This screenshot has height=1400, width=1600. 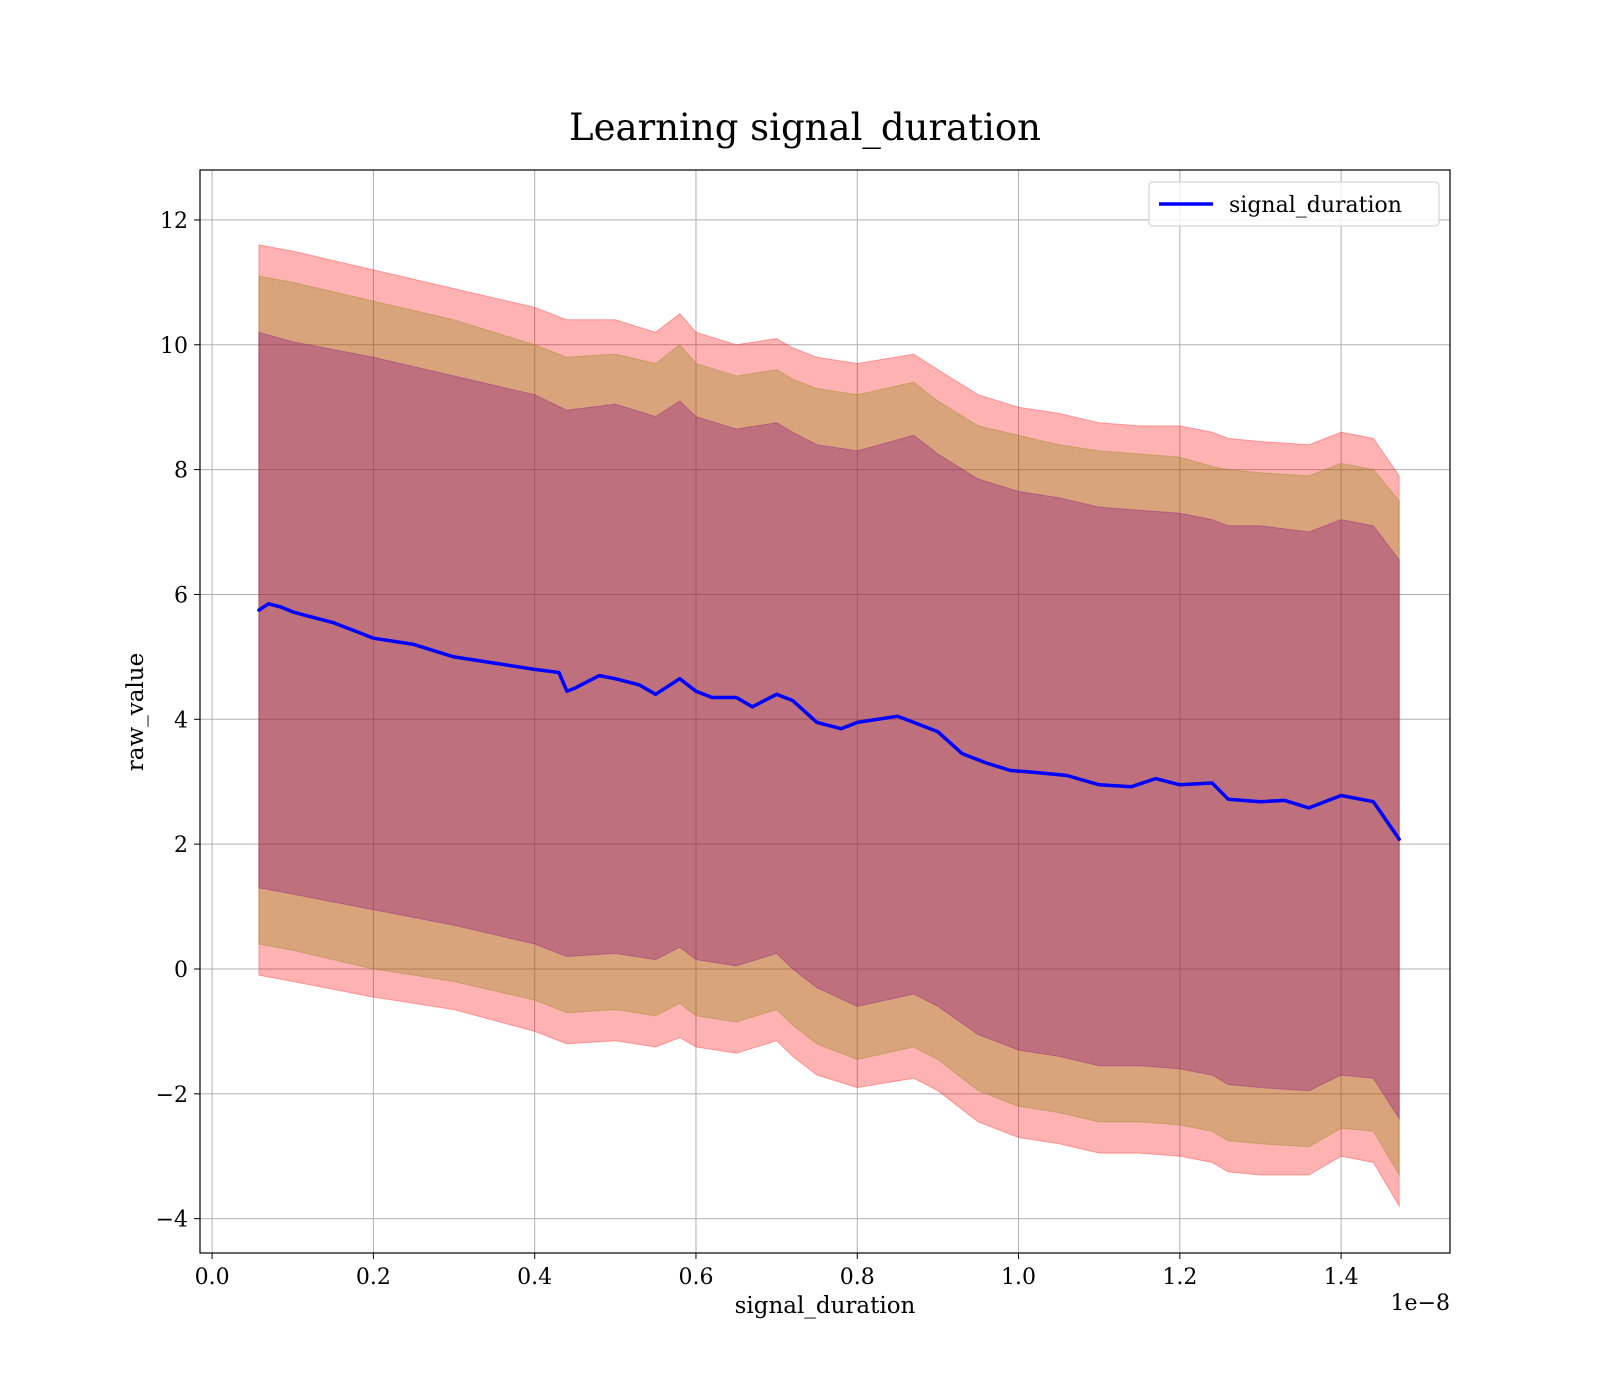 I want to click on x-tick-label: 1.0, so click(x=1018, y=1277).